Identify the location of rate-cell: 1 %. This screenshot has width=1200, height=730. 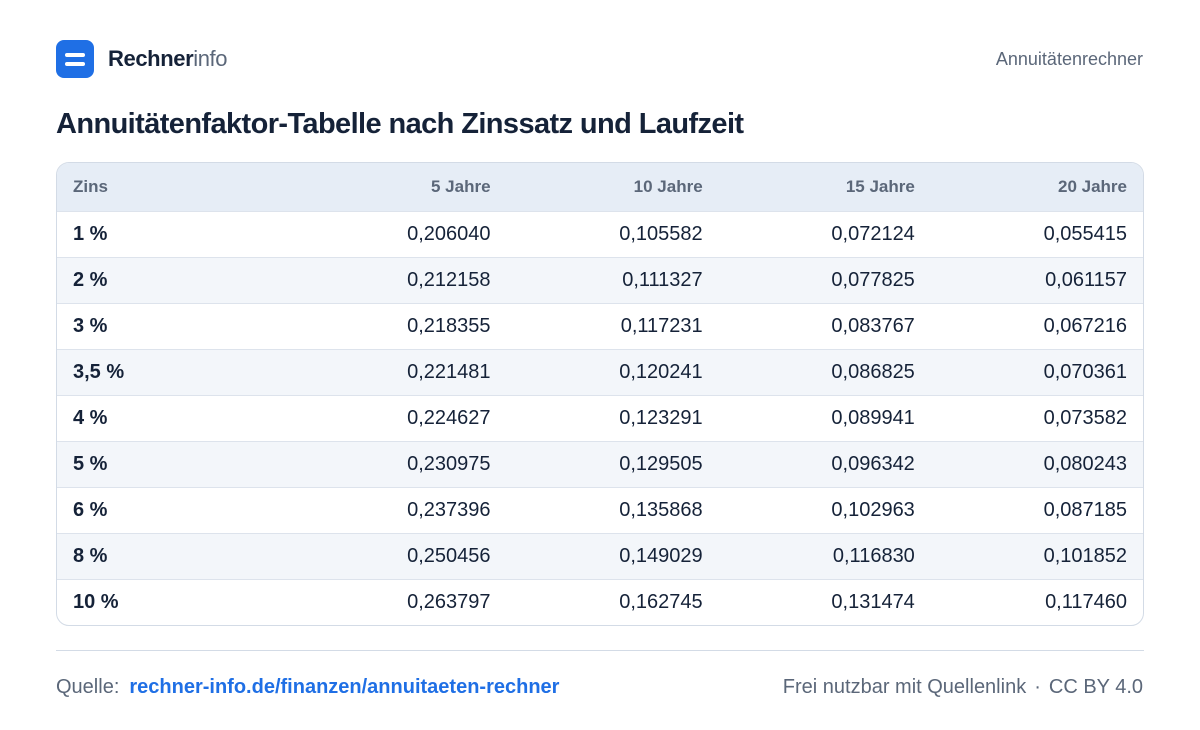
(90, 233).